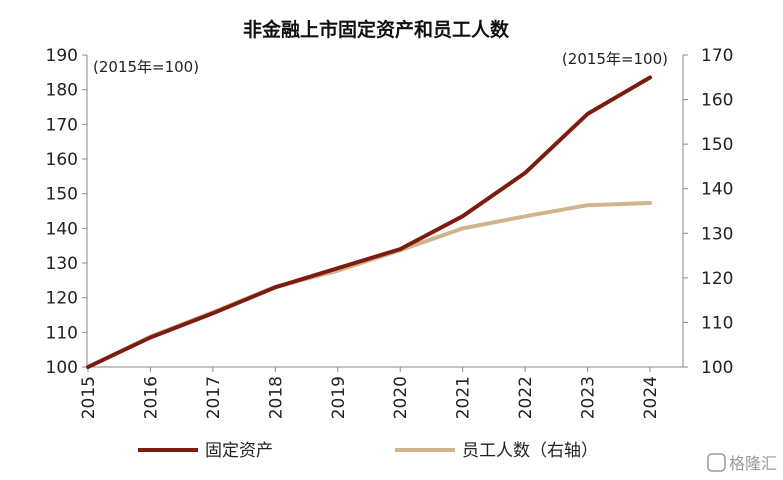 The image size is (783, 480). What do you see at coordinates (239, 451) in the screenshot?
I see `legend-label-fixed-assets: 固定资产` at bounding box center [239, 451].